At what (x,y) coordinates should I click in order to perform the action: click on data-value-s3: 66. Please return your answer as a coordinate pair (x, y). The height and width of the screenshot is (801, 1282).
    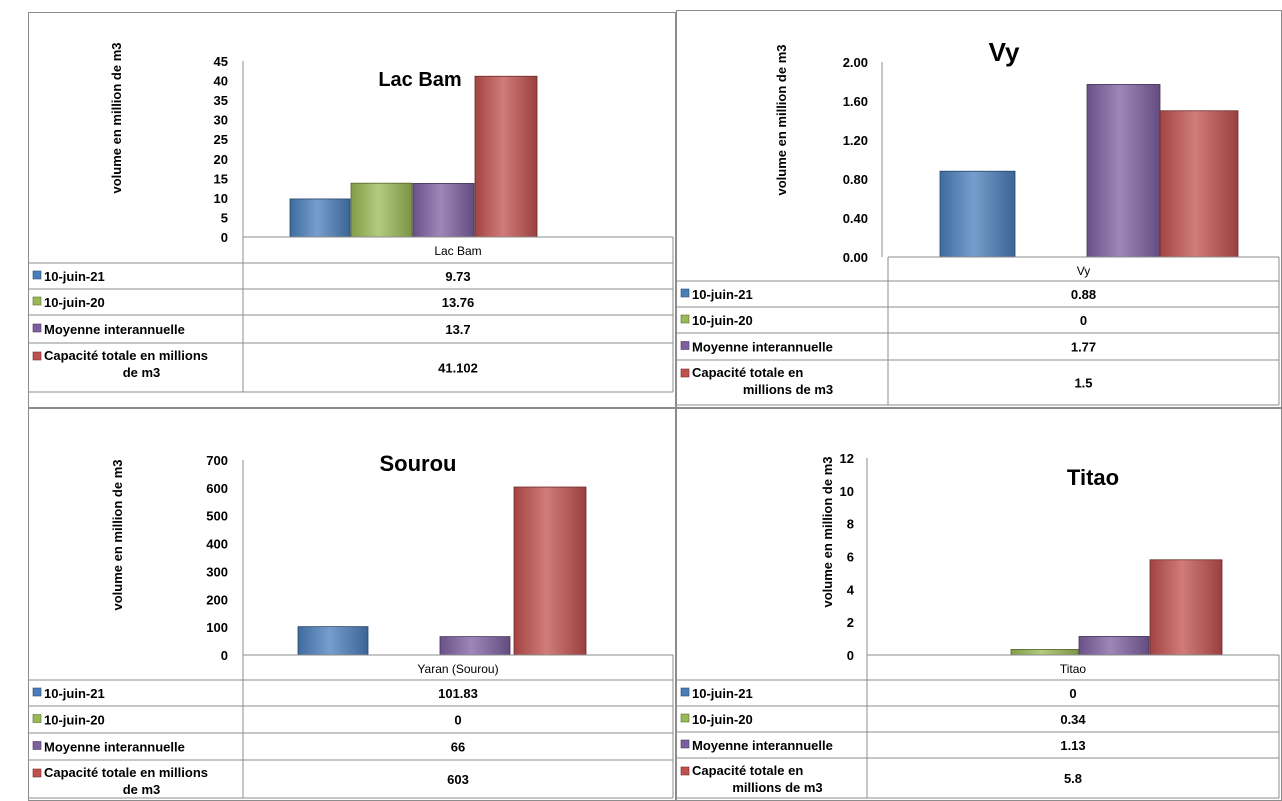
    Looking at the image, I should click on (458, 747).